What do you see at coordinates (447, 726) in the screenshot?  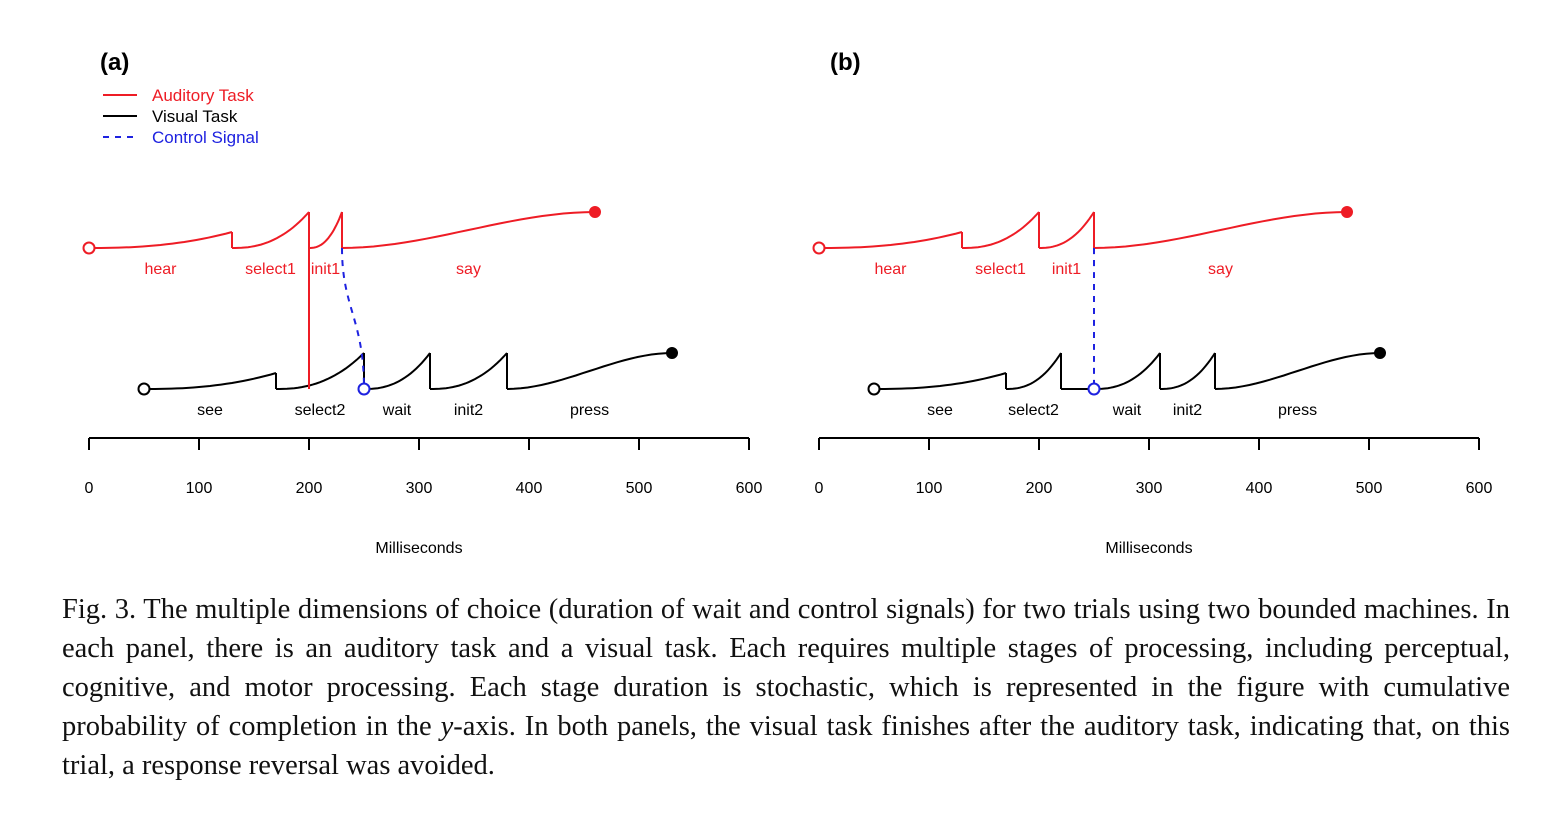 I see `caption-italic: y` at bounding box center [447, 726].